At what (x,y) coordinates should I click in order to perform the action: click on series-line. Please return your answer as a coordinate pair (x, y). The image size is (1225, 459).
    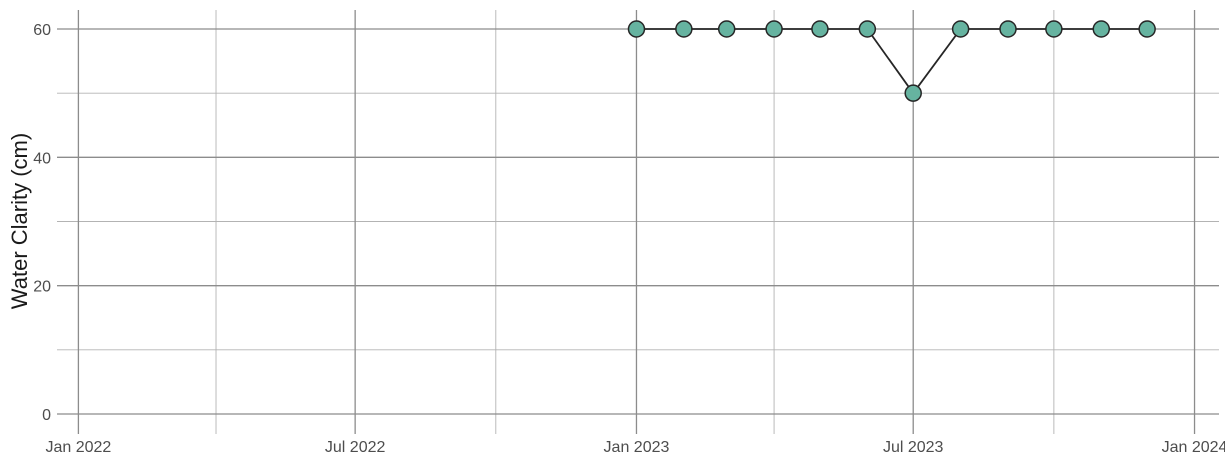
    Looking at the image, I should click on (892, 61).